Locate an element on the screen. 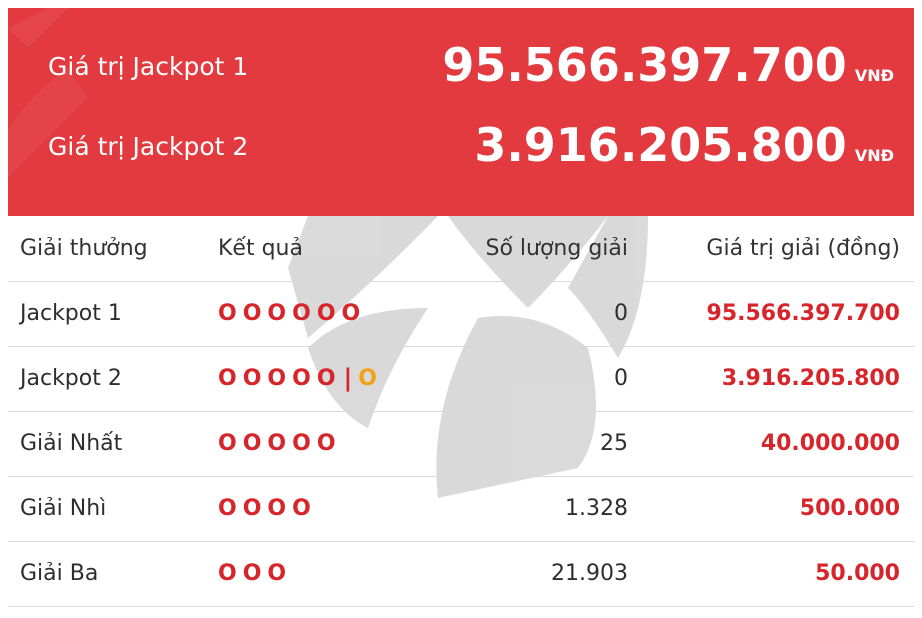  row-prize-name: Giải Nhất is located at coordinates (71, 443).